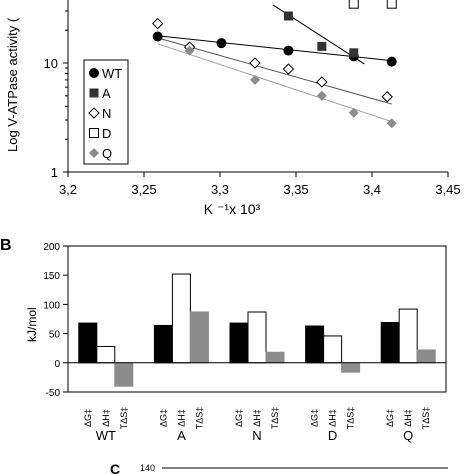  What do you see at coordinates (94, 133) in the screenshot?
I see `a-legend-marker-d` at bounding box center [94, 133].